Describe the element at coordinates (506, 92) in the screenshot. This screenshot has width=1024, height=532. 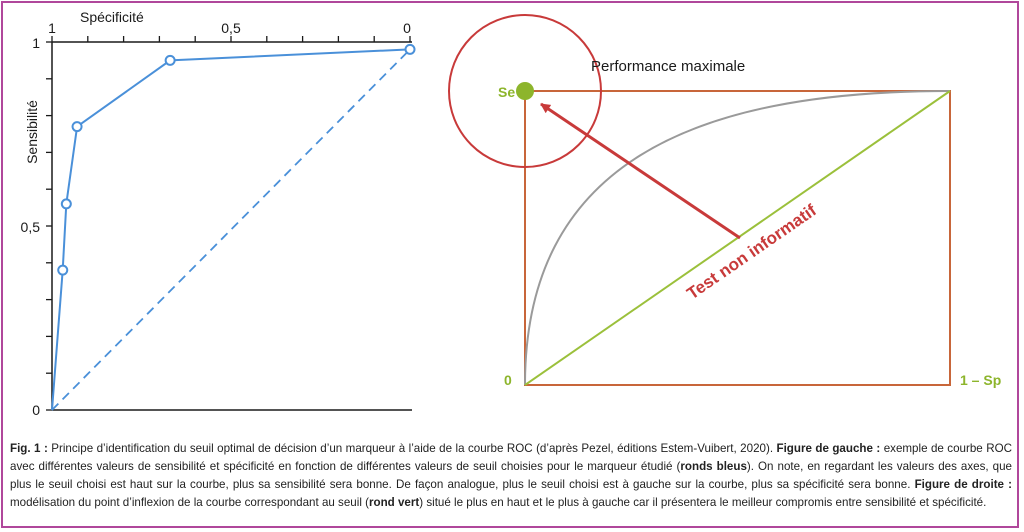
I see `label-se: Se` at that location.